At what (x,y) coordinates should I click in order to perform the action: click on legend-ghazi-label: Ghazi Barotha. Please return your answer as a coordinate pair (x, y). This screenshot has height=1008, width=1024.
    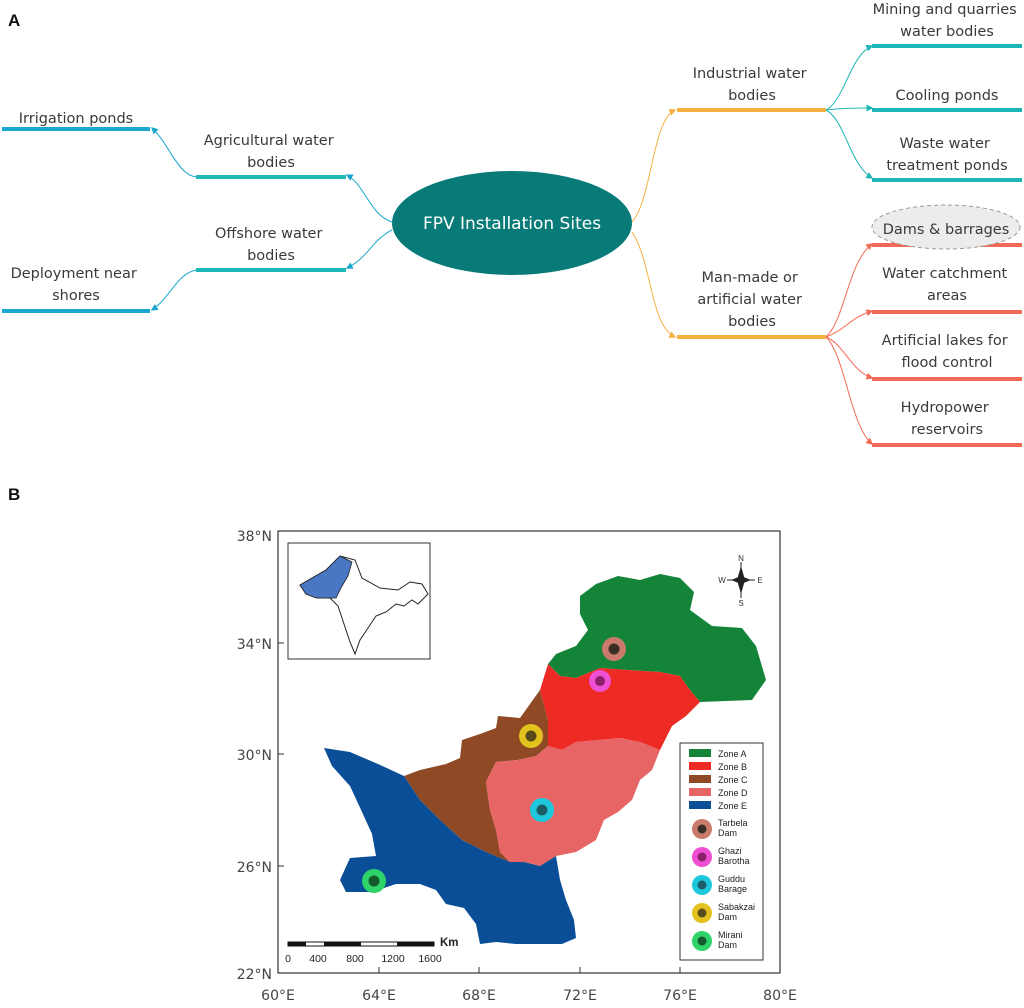
    Looking at the image, I should click on (734, 856).